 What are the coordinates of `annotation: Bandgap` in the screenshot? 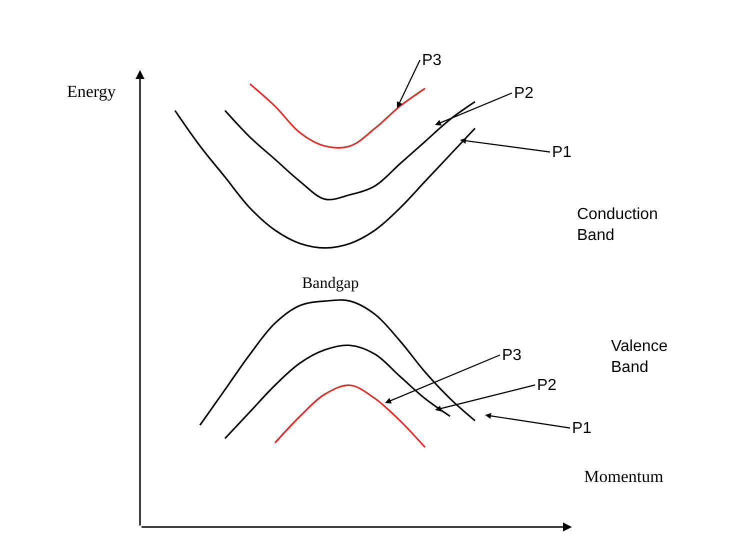 It's located at (330, 283).